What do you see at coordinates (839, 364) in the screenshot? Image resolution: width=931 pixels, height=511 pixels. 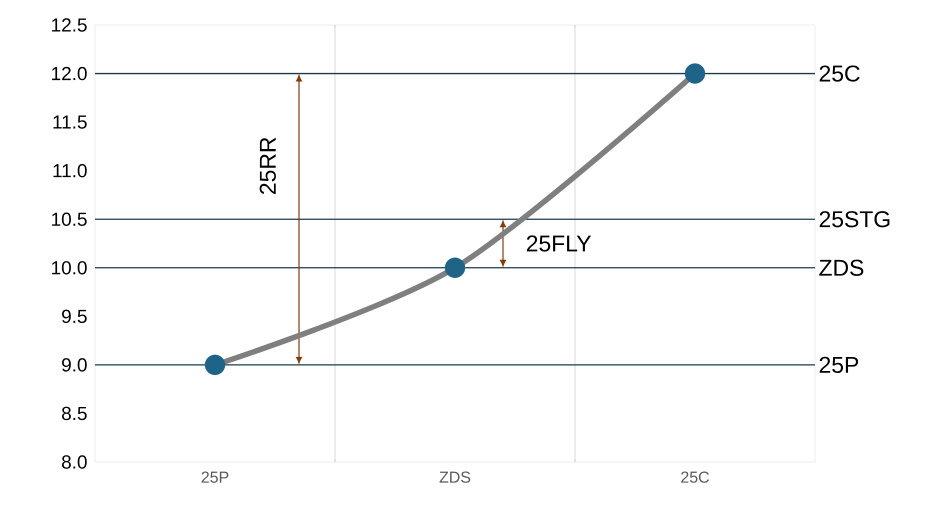 I see `ref-line-label: 25P` at bounding box center [839, 364].